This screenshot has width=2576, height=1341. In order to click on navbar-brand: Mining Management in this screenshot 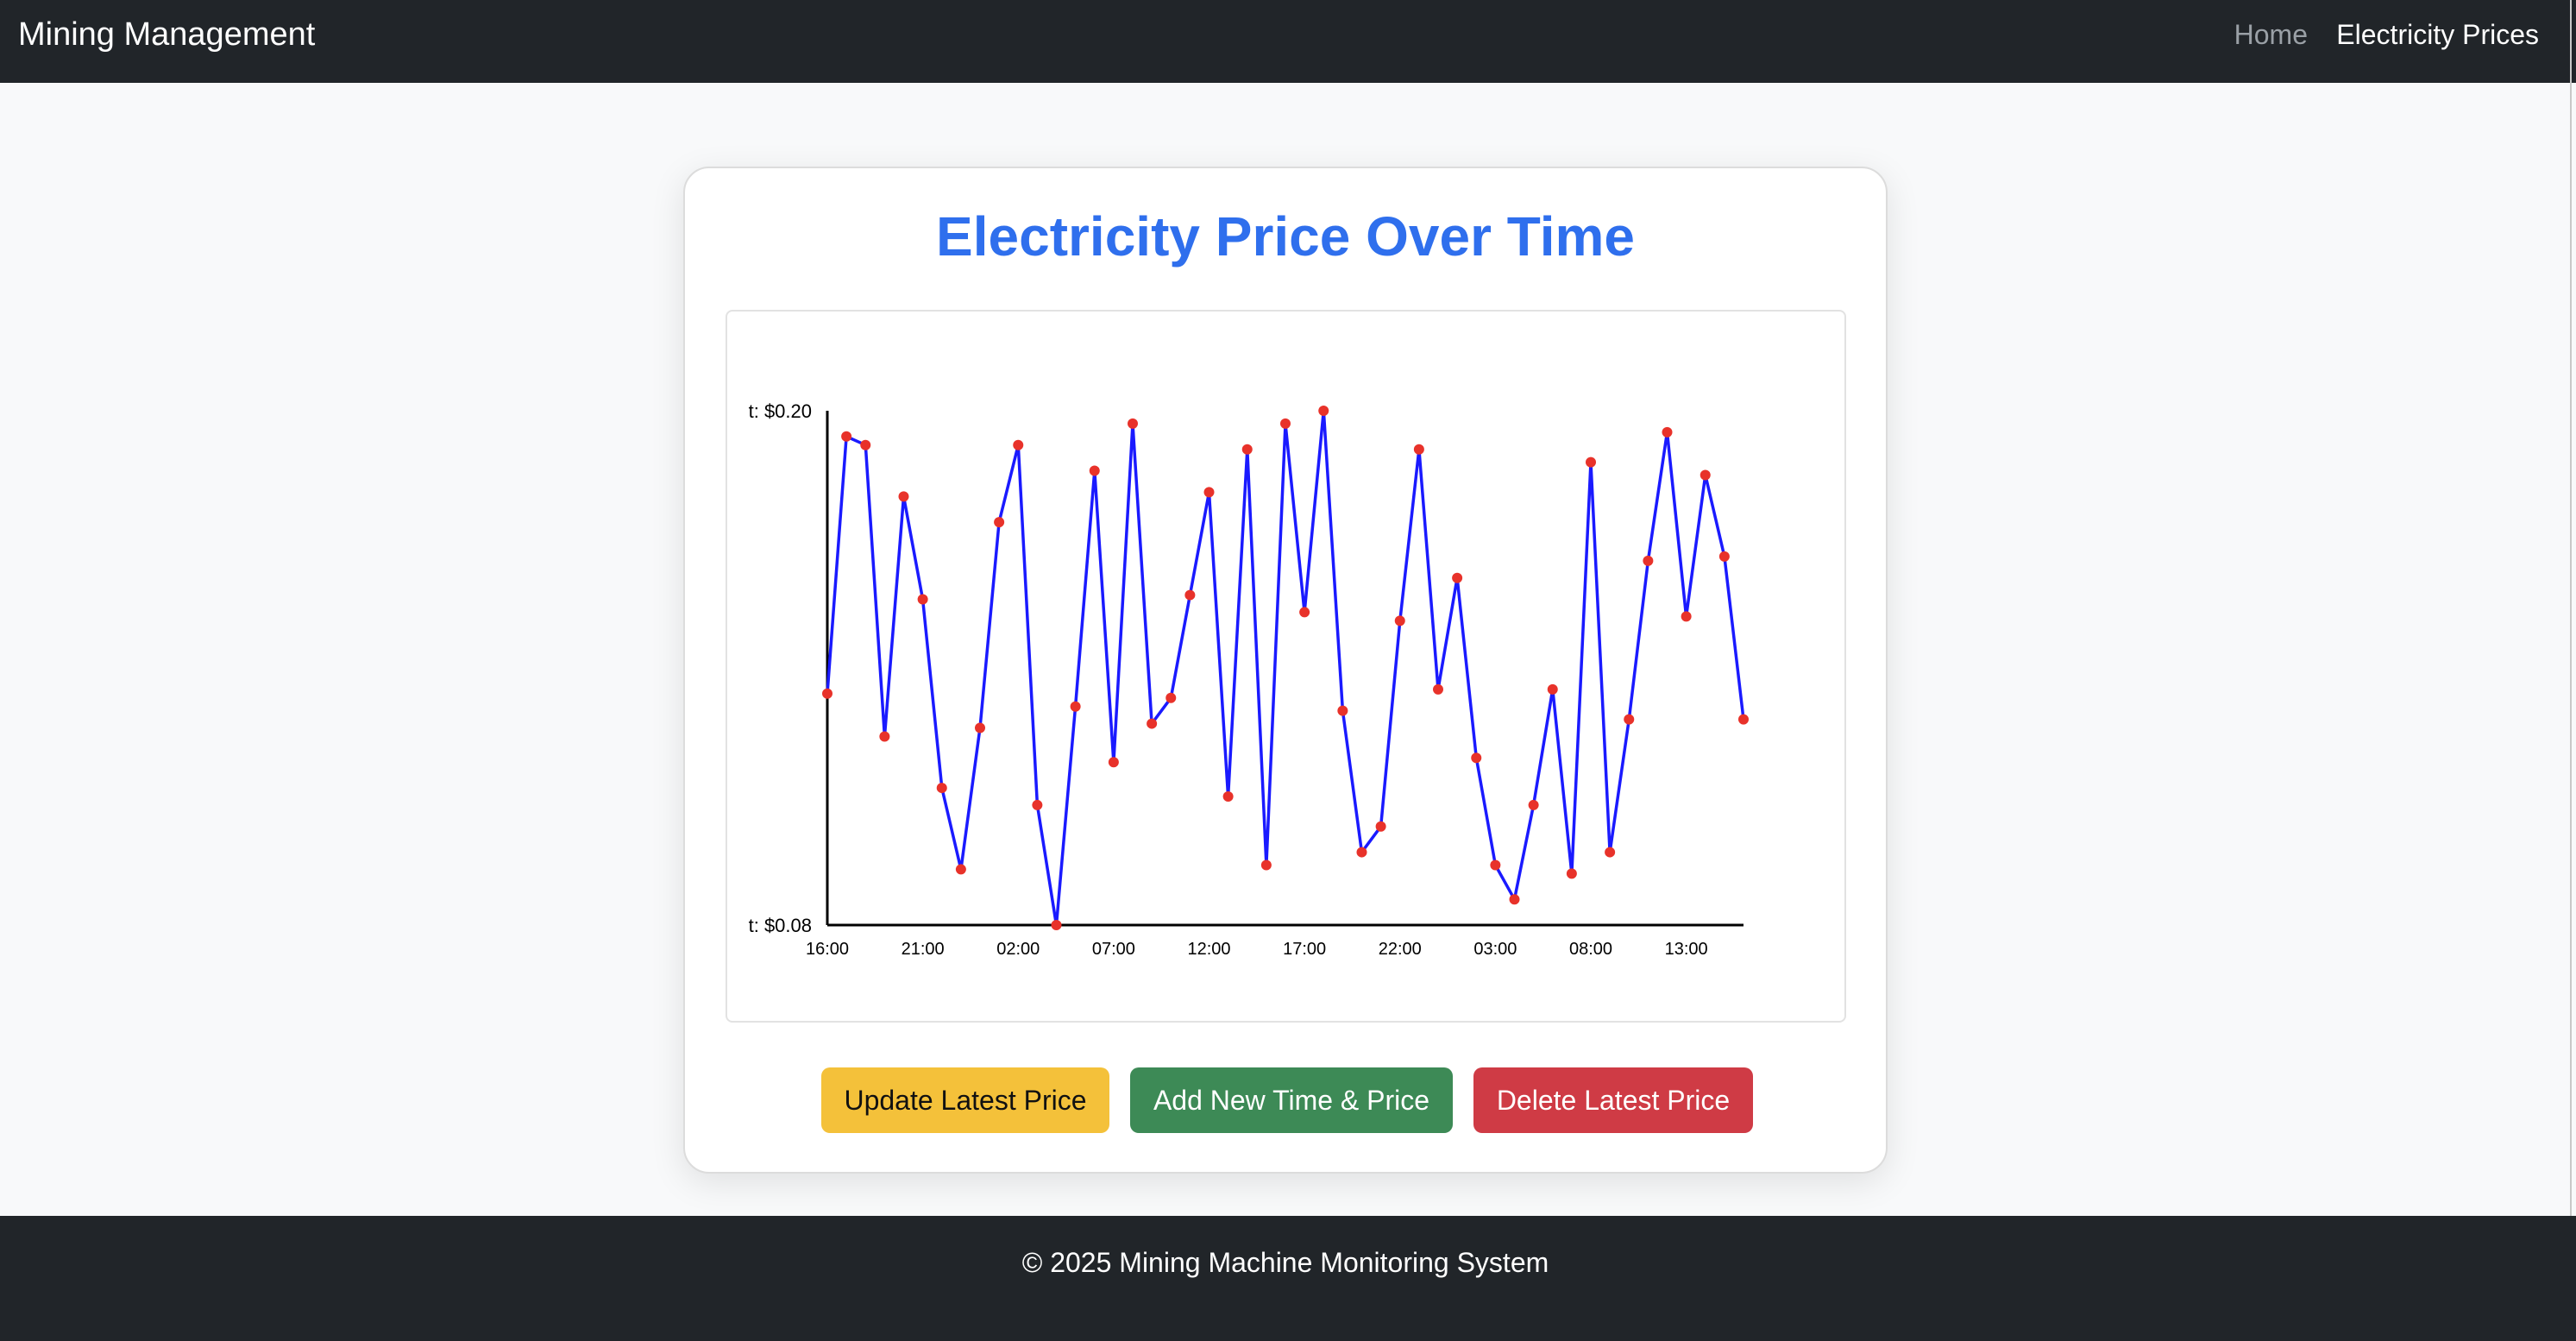, I will do `click(167, 34)`.